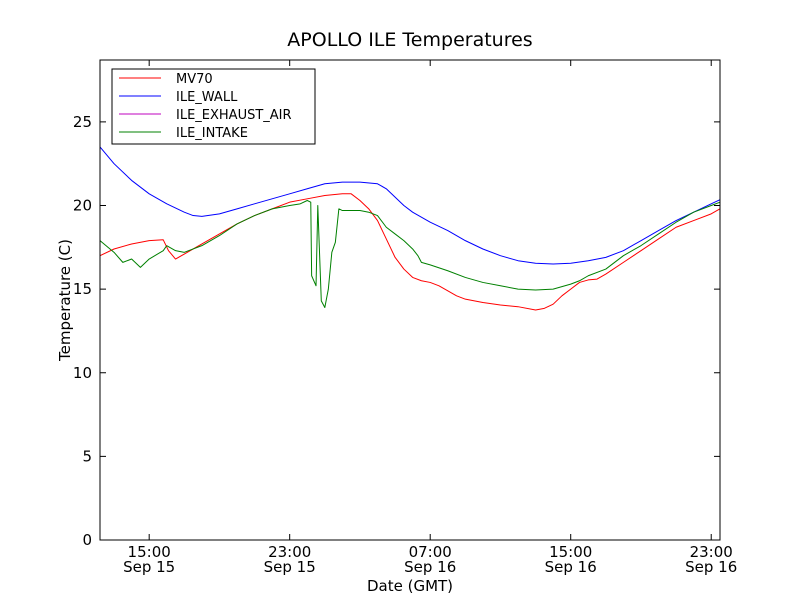 The height and width of the screenshot is (600, 800). Describe the element at coordinates (82, 289) in the screenshot. I see `y-tick-label: 15` at that location.